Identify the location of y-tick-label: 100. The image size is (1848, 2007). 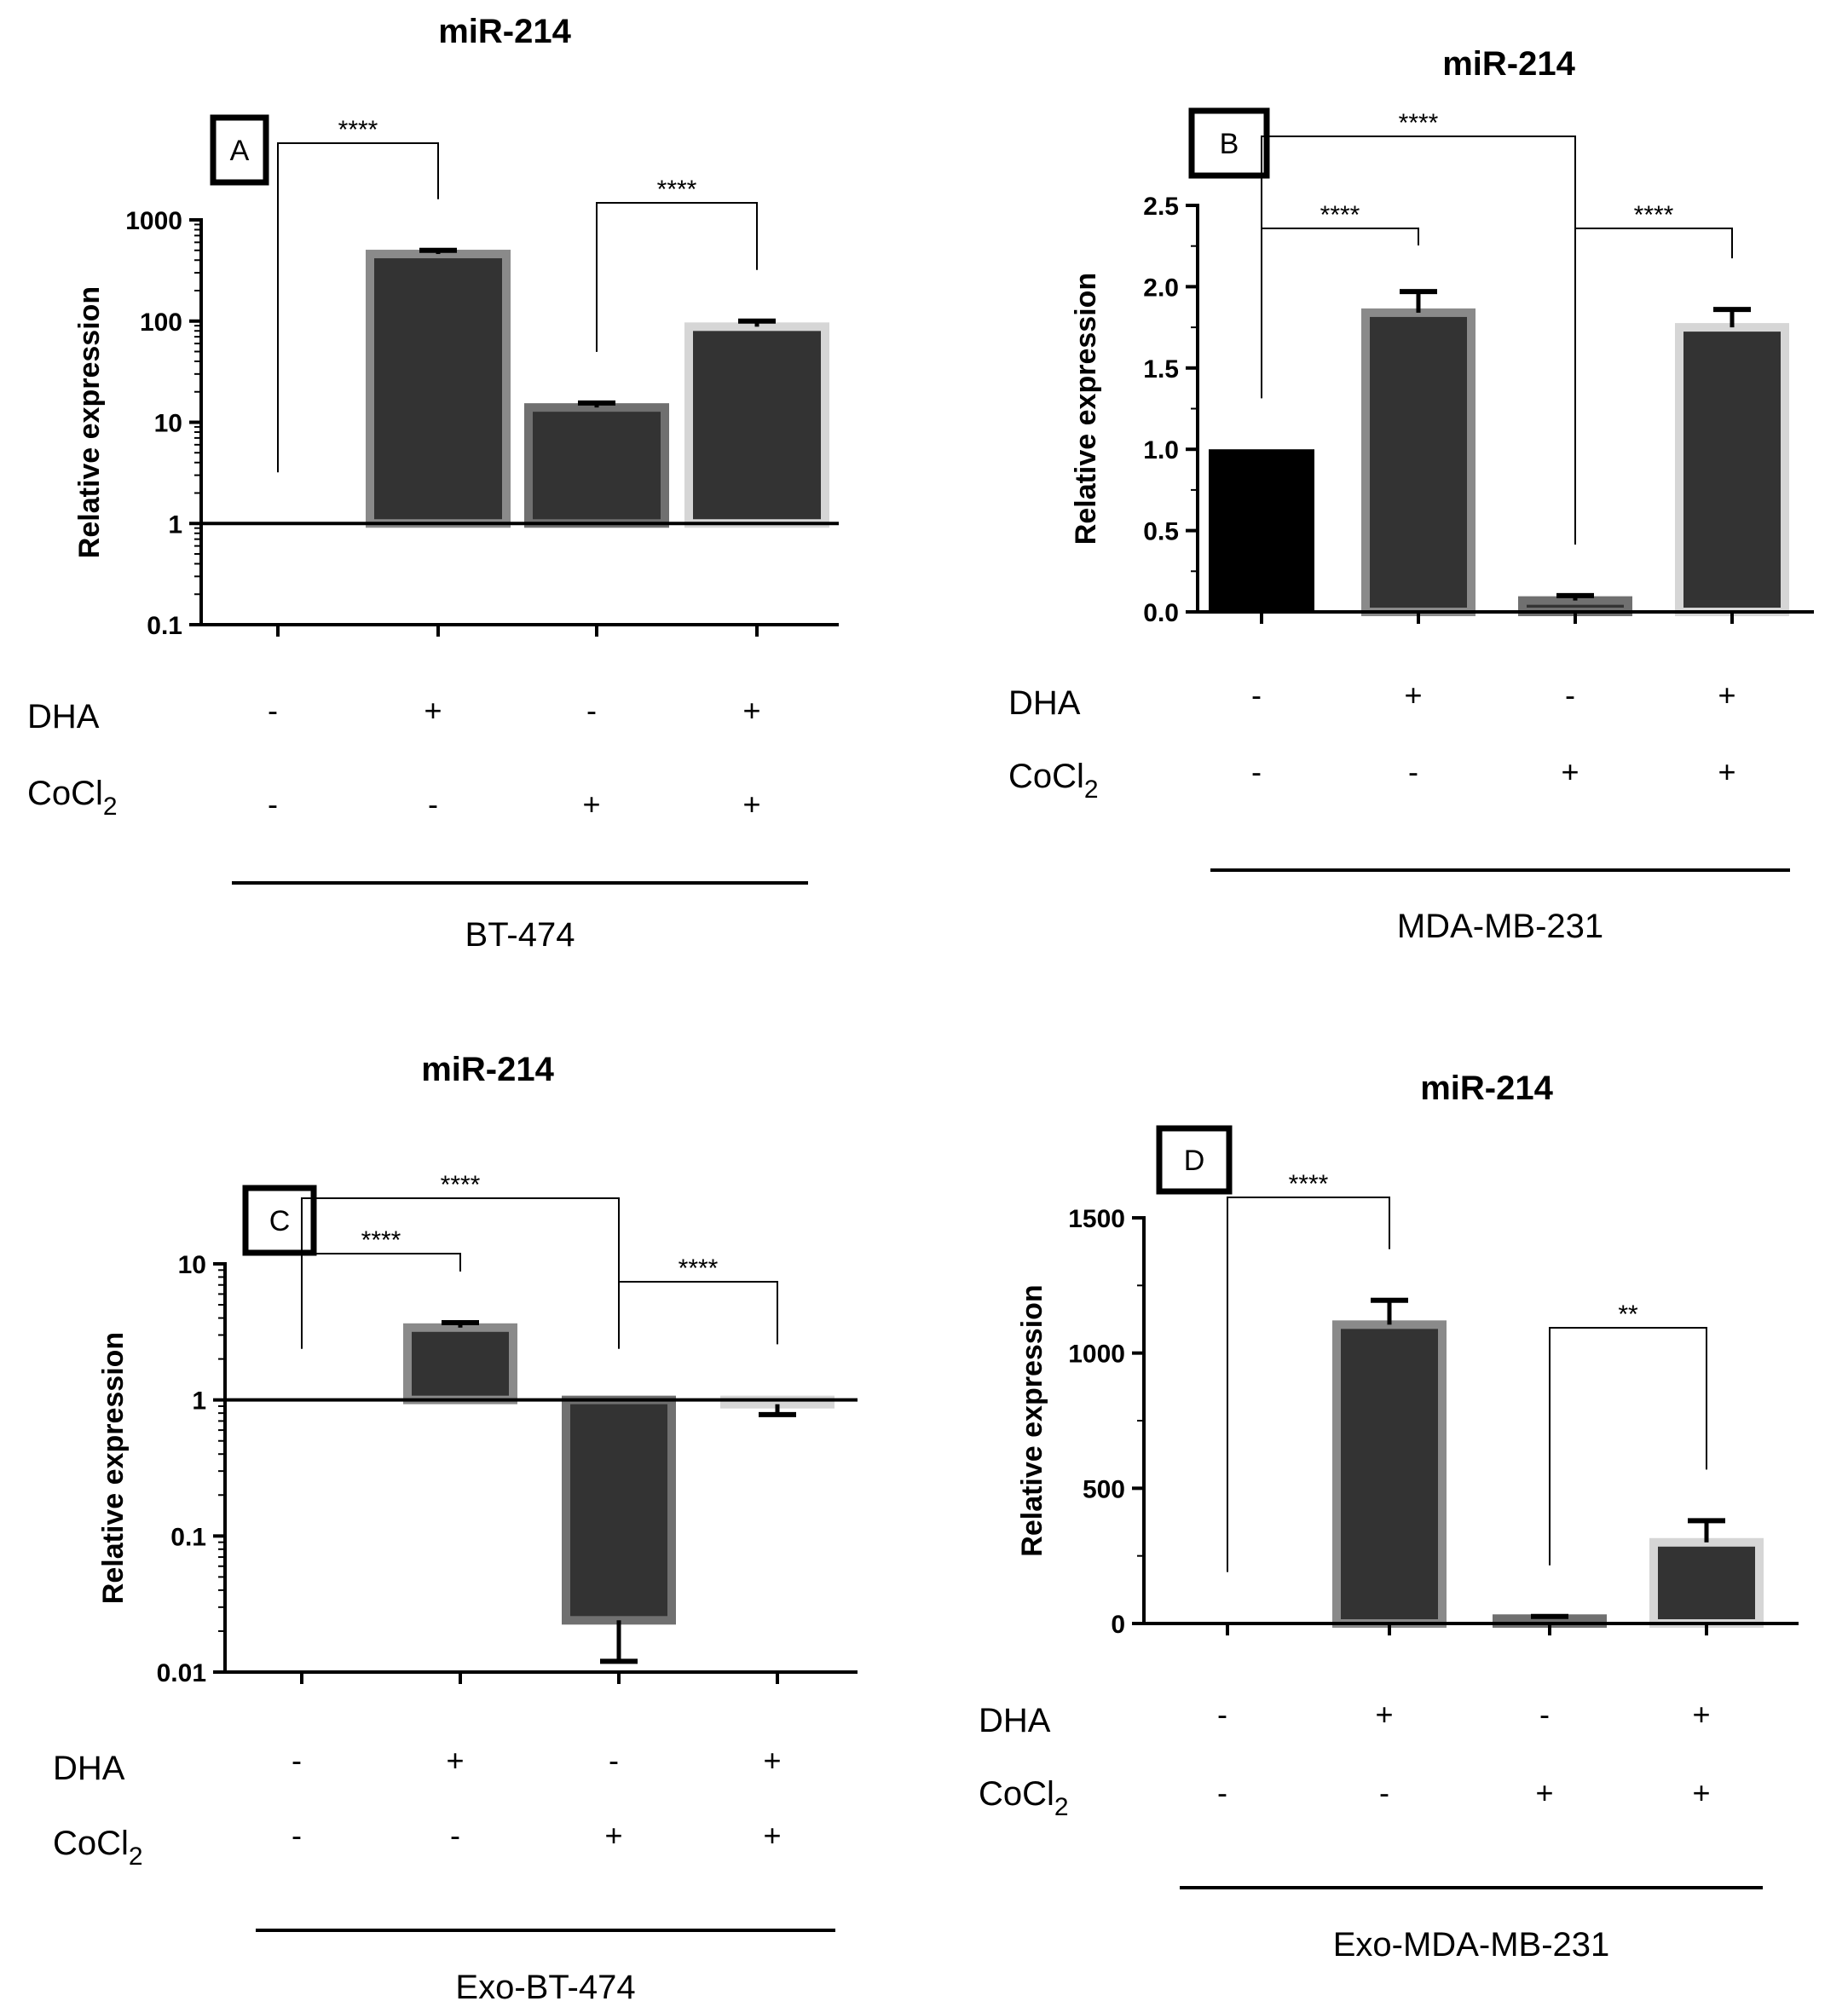
(161, 323).